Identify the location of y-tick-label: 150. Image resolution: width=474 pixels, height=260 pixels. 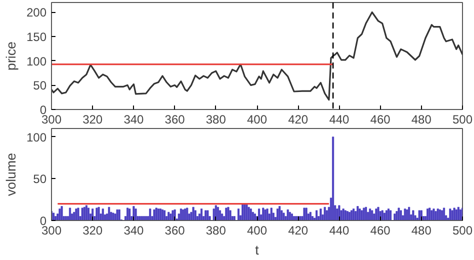
(36, 37).